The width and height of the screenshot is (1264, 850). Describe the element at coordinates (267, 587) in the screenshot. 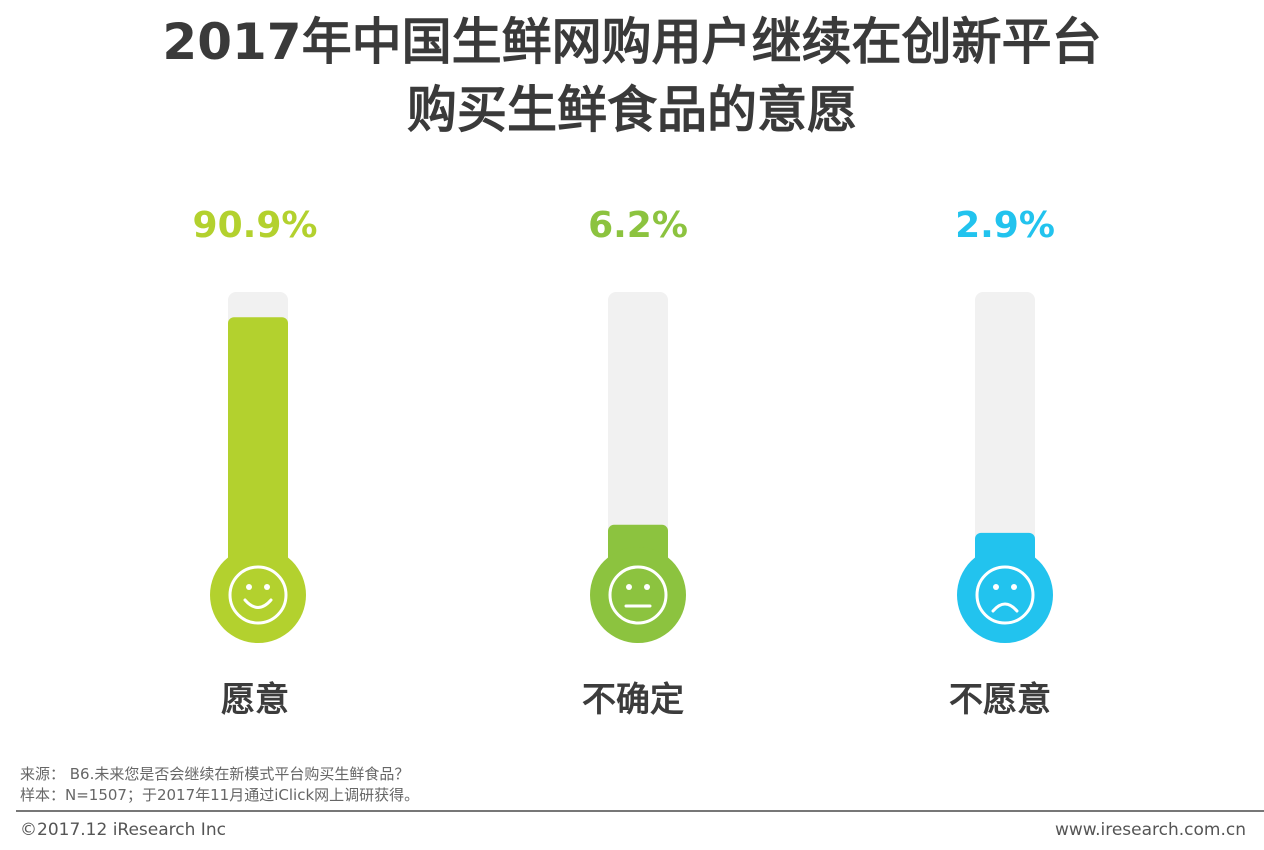

I see `smile-face-icon-eye-right` at that location.